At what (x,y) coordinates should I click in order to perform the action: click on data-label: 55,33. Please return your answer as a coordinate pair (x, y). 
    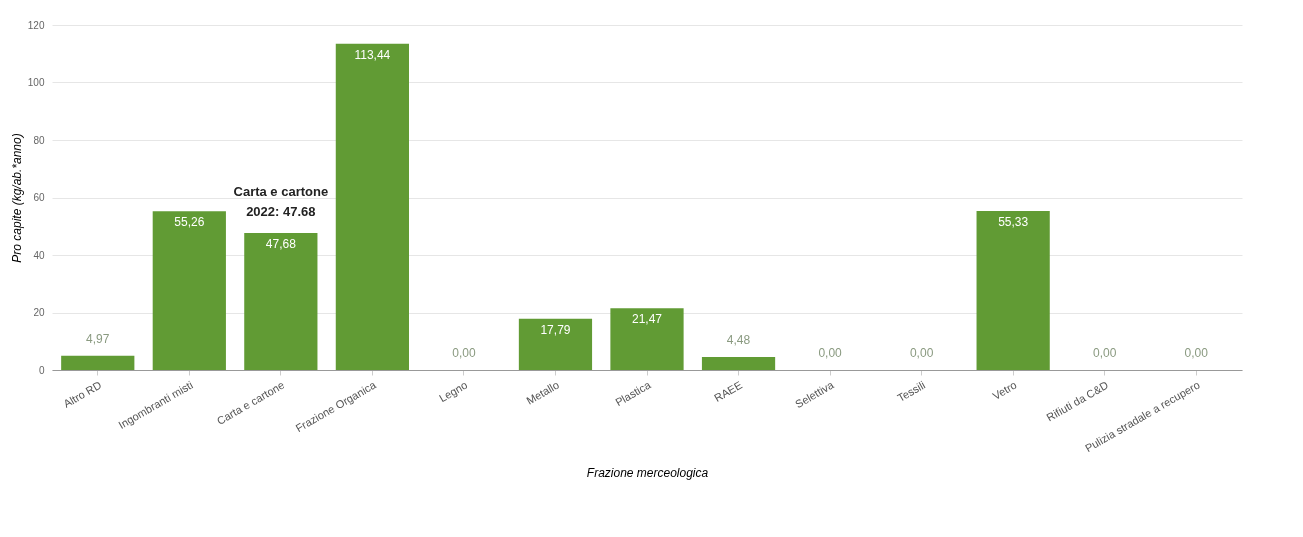
    Looking at the image, I should click on (1013, 221).